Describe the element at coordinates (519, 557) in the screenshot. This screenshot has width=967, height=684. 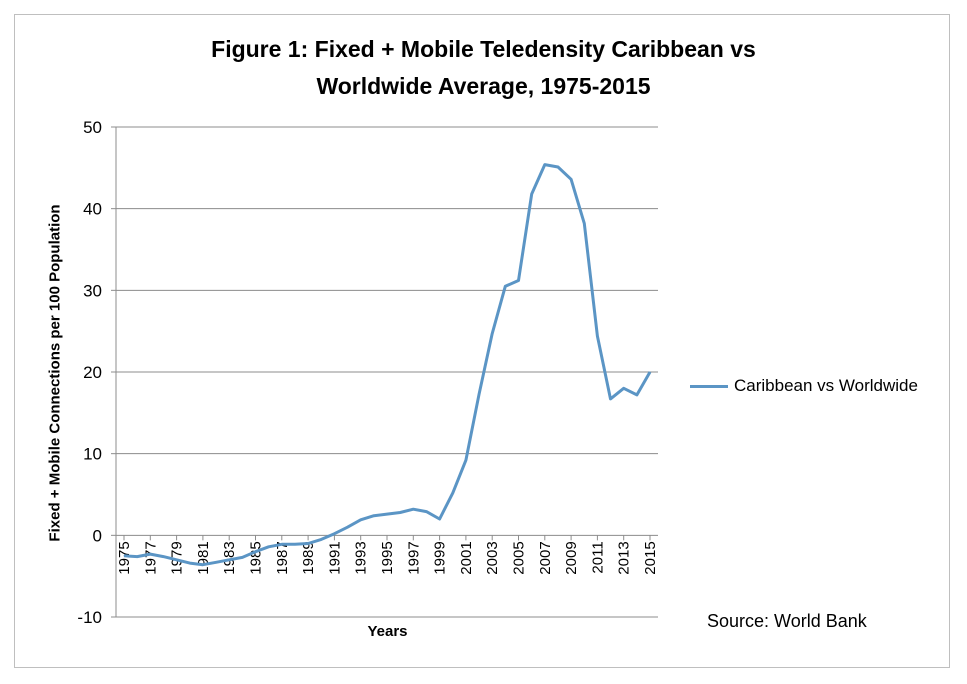
I see `x-tick-label: 2005` at that location.